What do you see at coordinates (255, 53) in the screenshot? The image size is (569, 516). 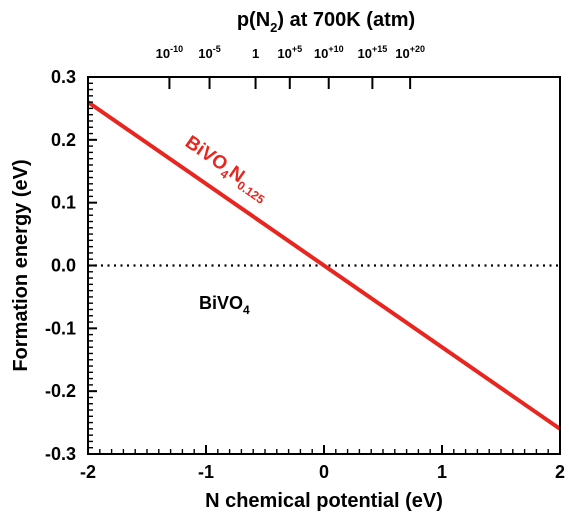 I see `top-tick-label: 1` at bounding box center [255, 53].